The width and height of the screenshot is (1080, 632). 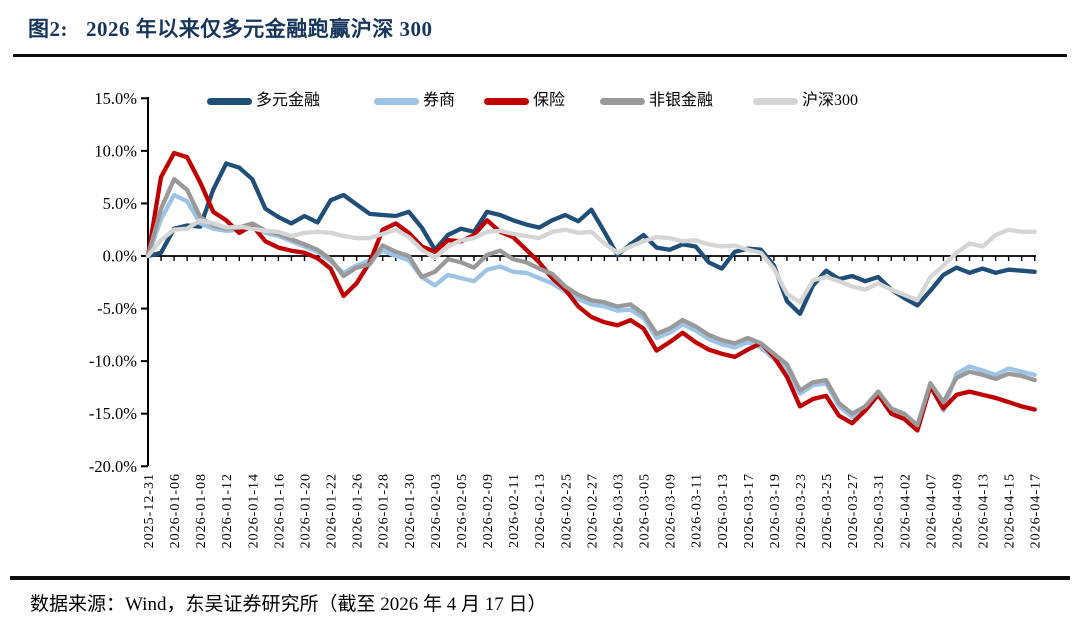 I want to click on x-tick-label: 2026-02-03, so click(x=436, y=510).